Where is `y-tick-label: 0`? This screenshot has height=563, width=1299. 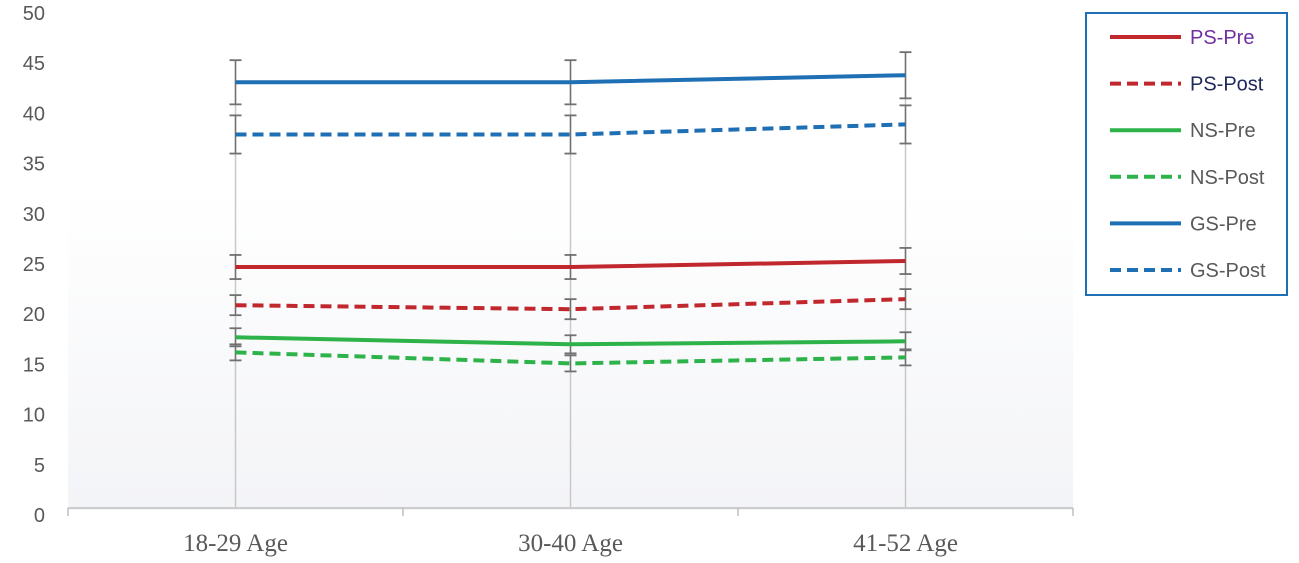
y-tick-label: 0 is located at coordinates (39, 516).